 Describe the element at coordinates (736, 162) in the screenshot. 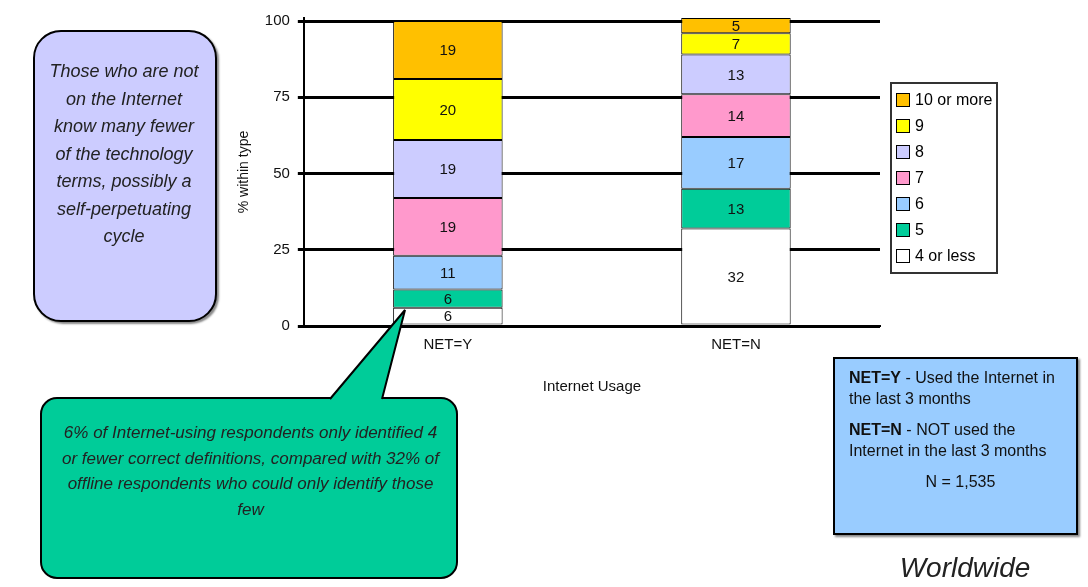

I see `data-label: 17` at that location.